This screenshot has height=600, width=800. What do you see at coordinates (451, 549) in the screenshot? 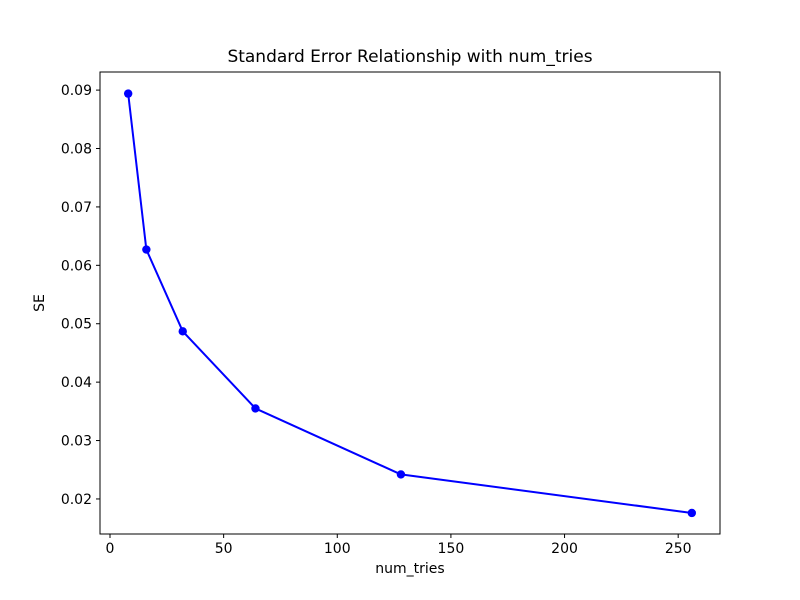
I see `x-tick-label: 150` at bounding box center [451, 549].